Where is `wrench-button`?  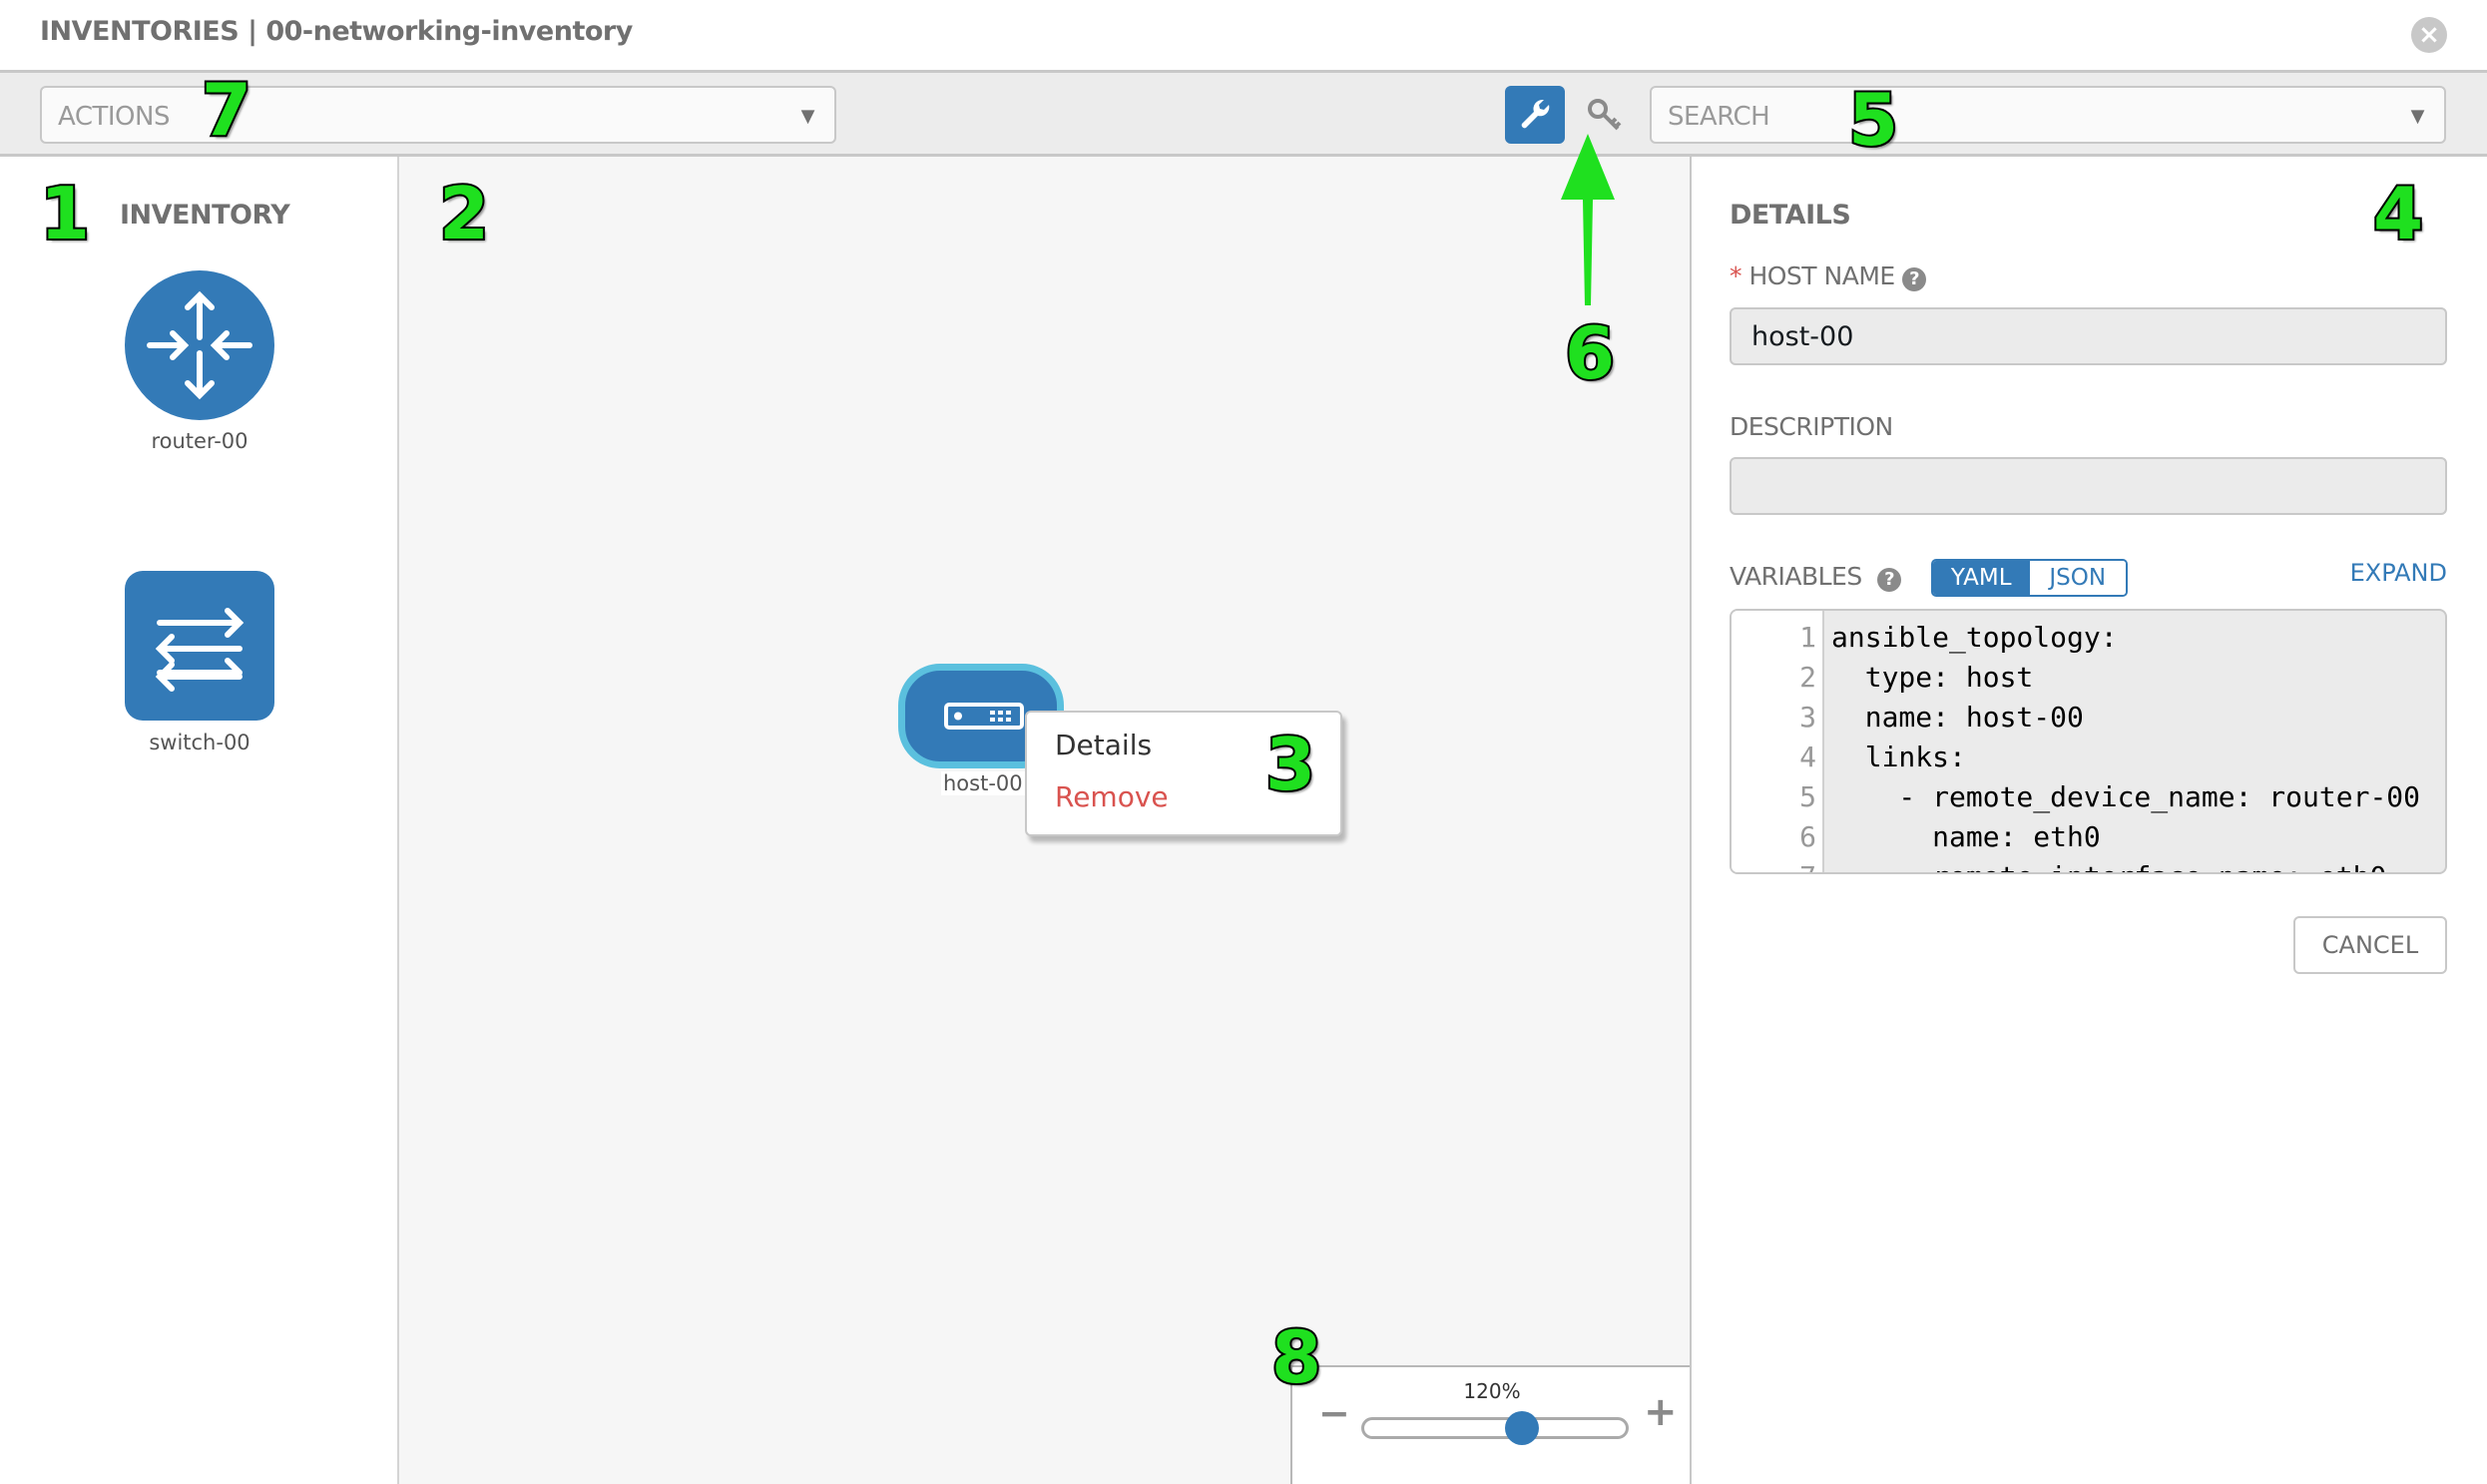 wrench-button is located at coordinates (1535, 115).